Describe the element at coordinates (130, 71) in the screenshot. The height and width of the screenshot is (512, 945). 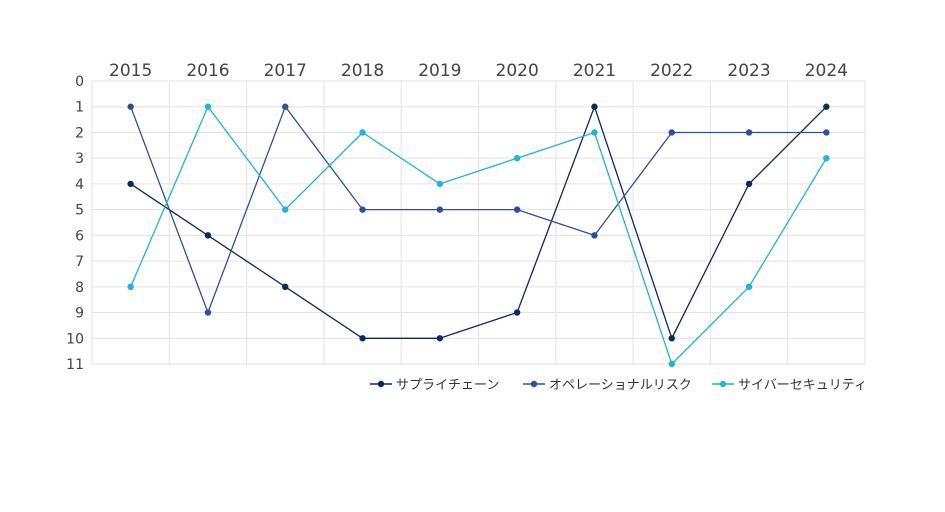
I see `x-tick-label: 2015` at that location.